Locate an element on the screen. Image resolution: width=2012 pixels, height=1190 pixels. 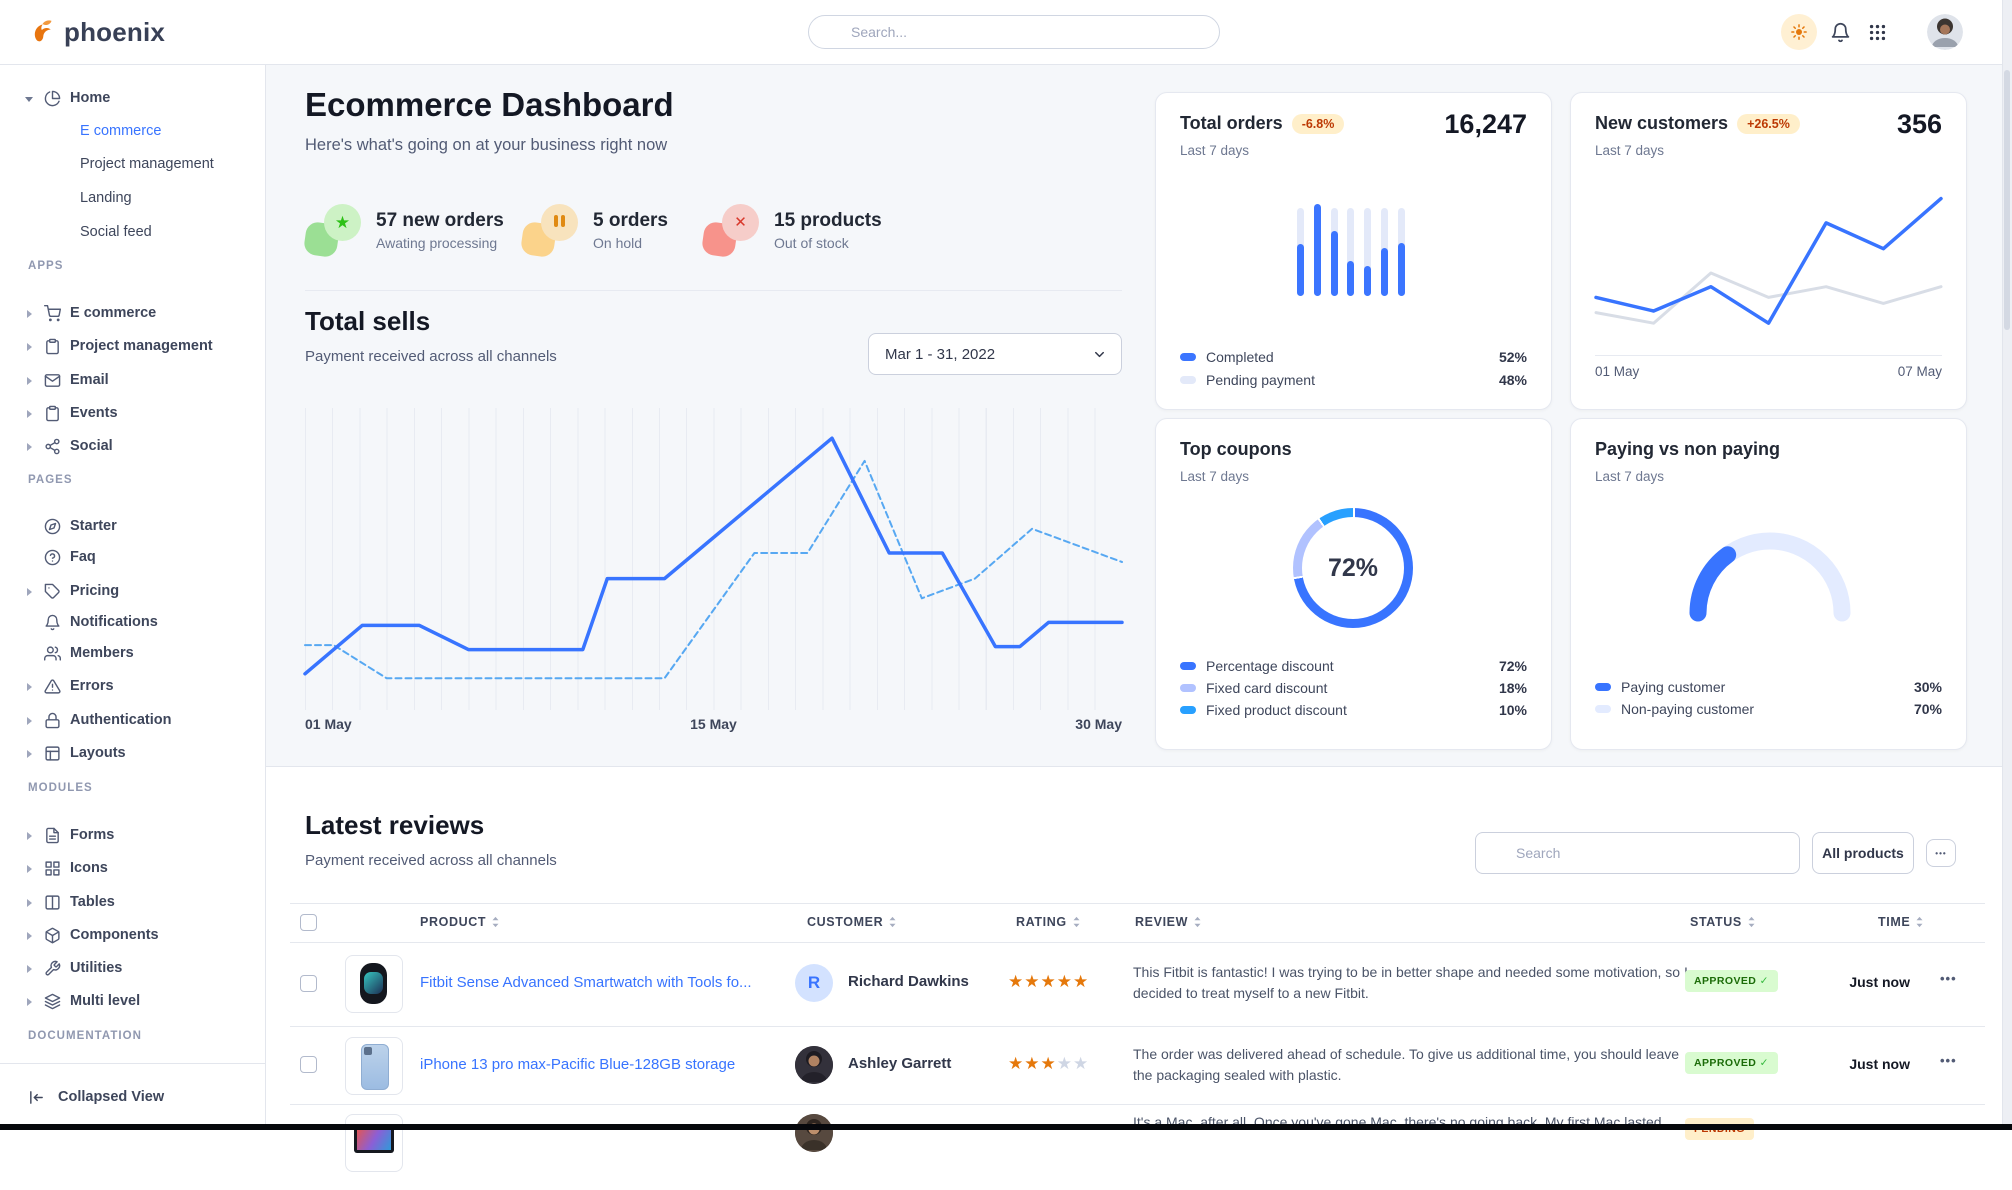
column-header-rating: RATING is located at coordinates (1048, 922).